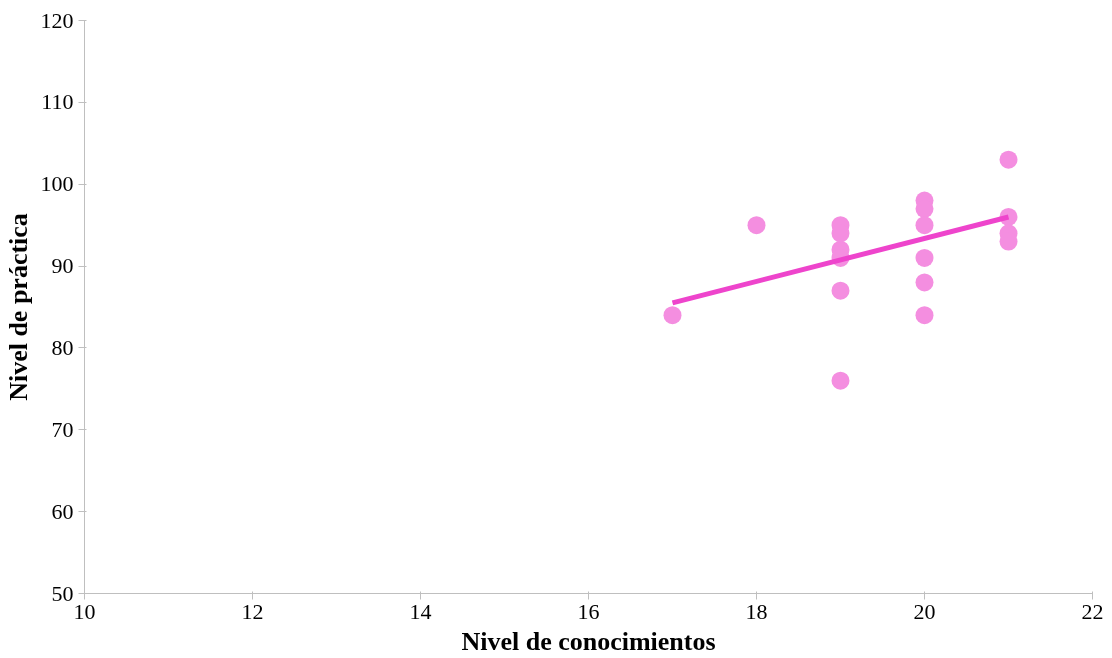 The height and width of the screenshot is (658, 1112). What do you see at coordinates (57, 184) in the screenshot?
I see `y-tick-label: 100` at bounding box center [57, 184].